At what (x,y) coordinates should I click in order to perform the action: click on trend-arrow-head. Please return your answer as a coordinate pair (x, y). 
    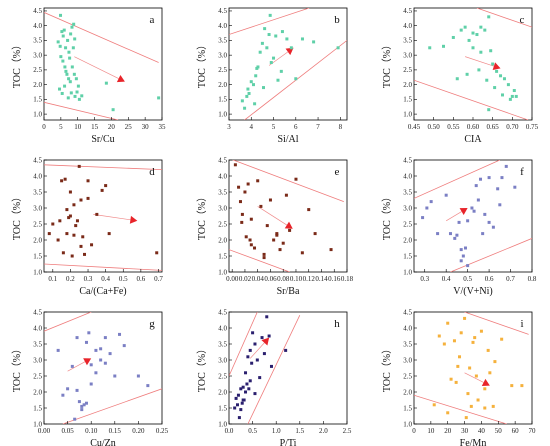
    Looking at the image, I should click on (87, 362).